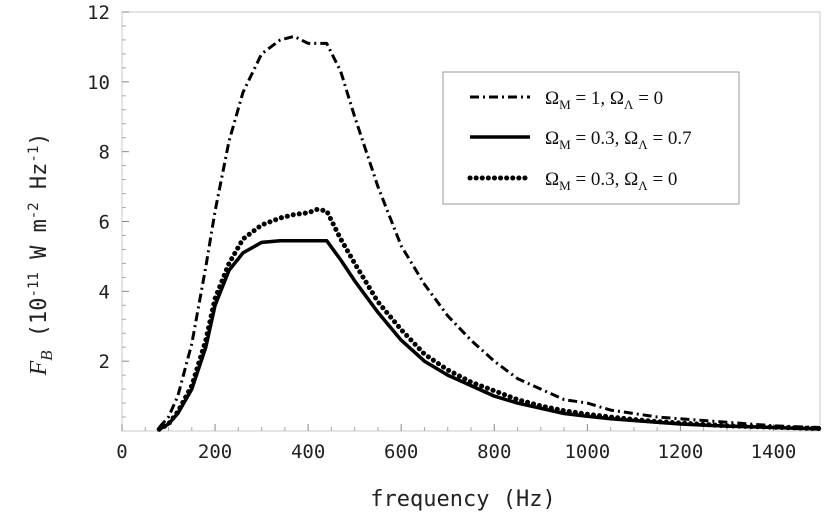  What do you see at coordinates (618, 140) in the screenshot?
I see `legend-label-1: ΩM = 0.3, ΩΛ = 0.7` at bounding box center [618, 140].